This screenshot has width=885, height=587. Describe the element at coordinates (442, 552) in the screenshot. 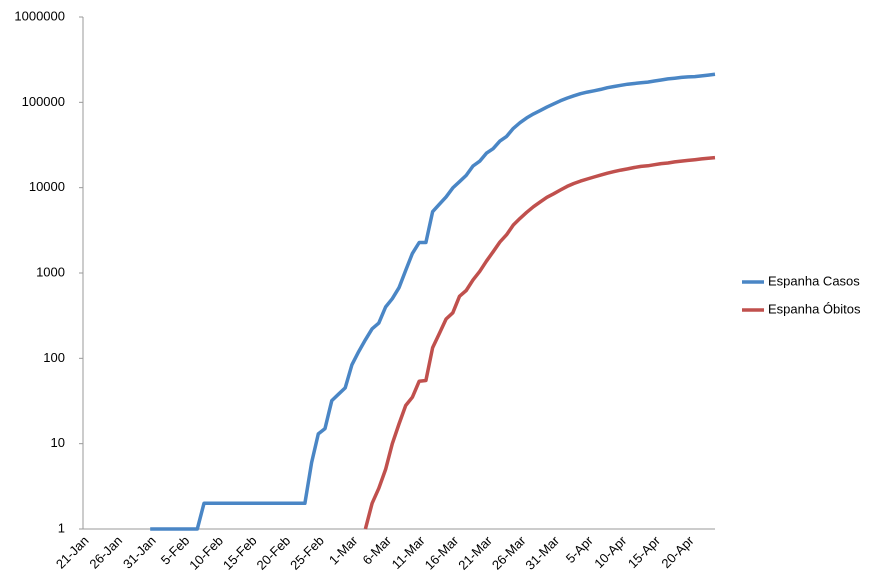

I see `x-tick-label: 16-Mar` at that location.